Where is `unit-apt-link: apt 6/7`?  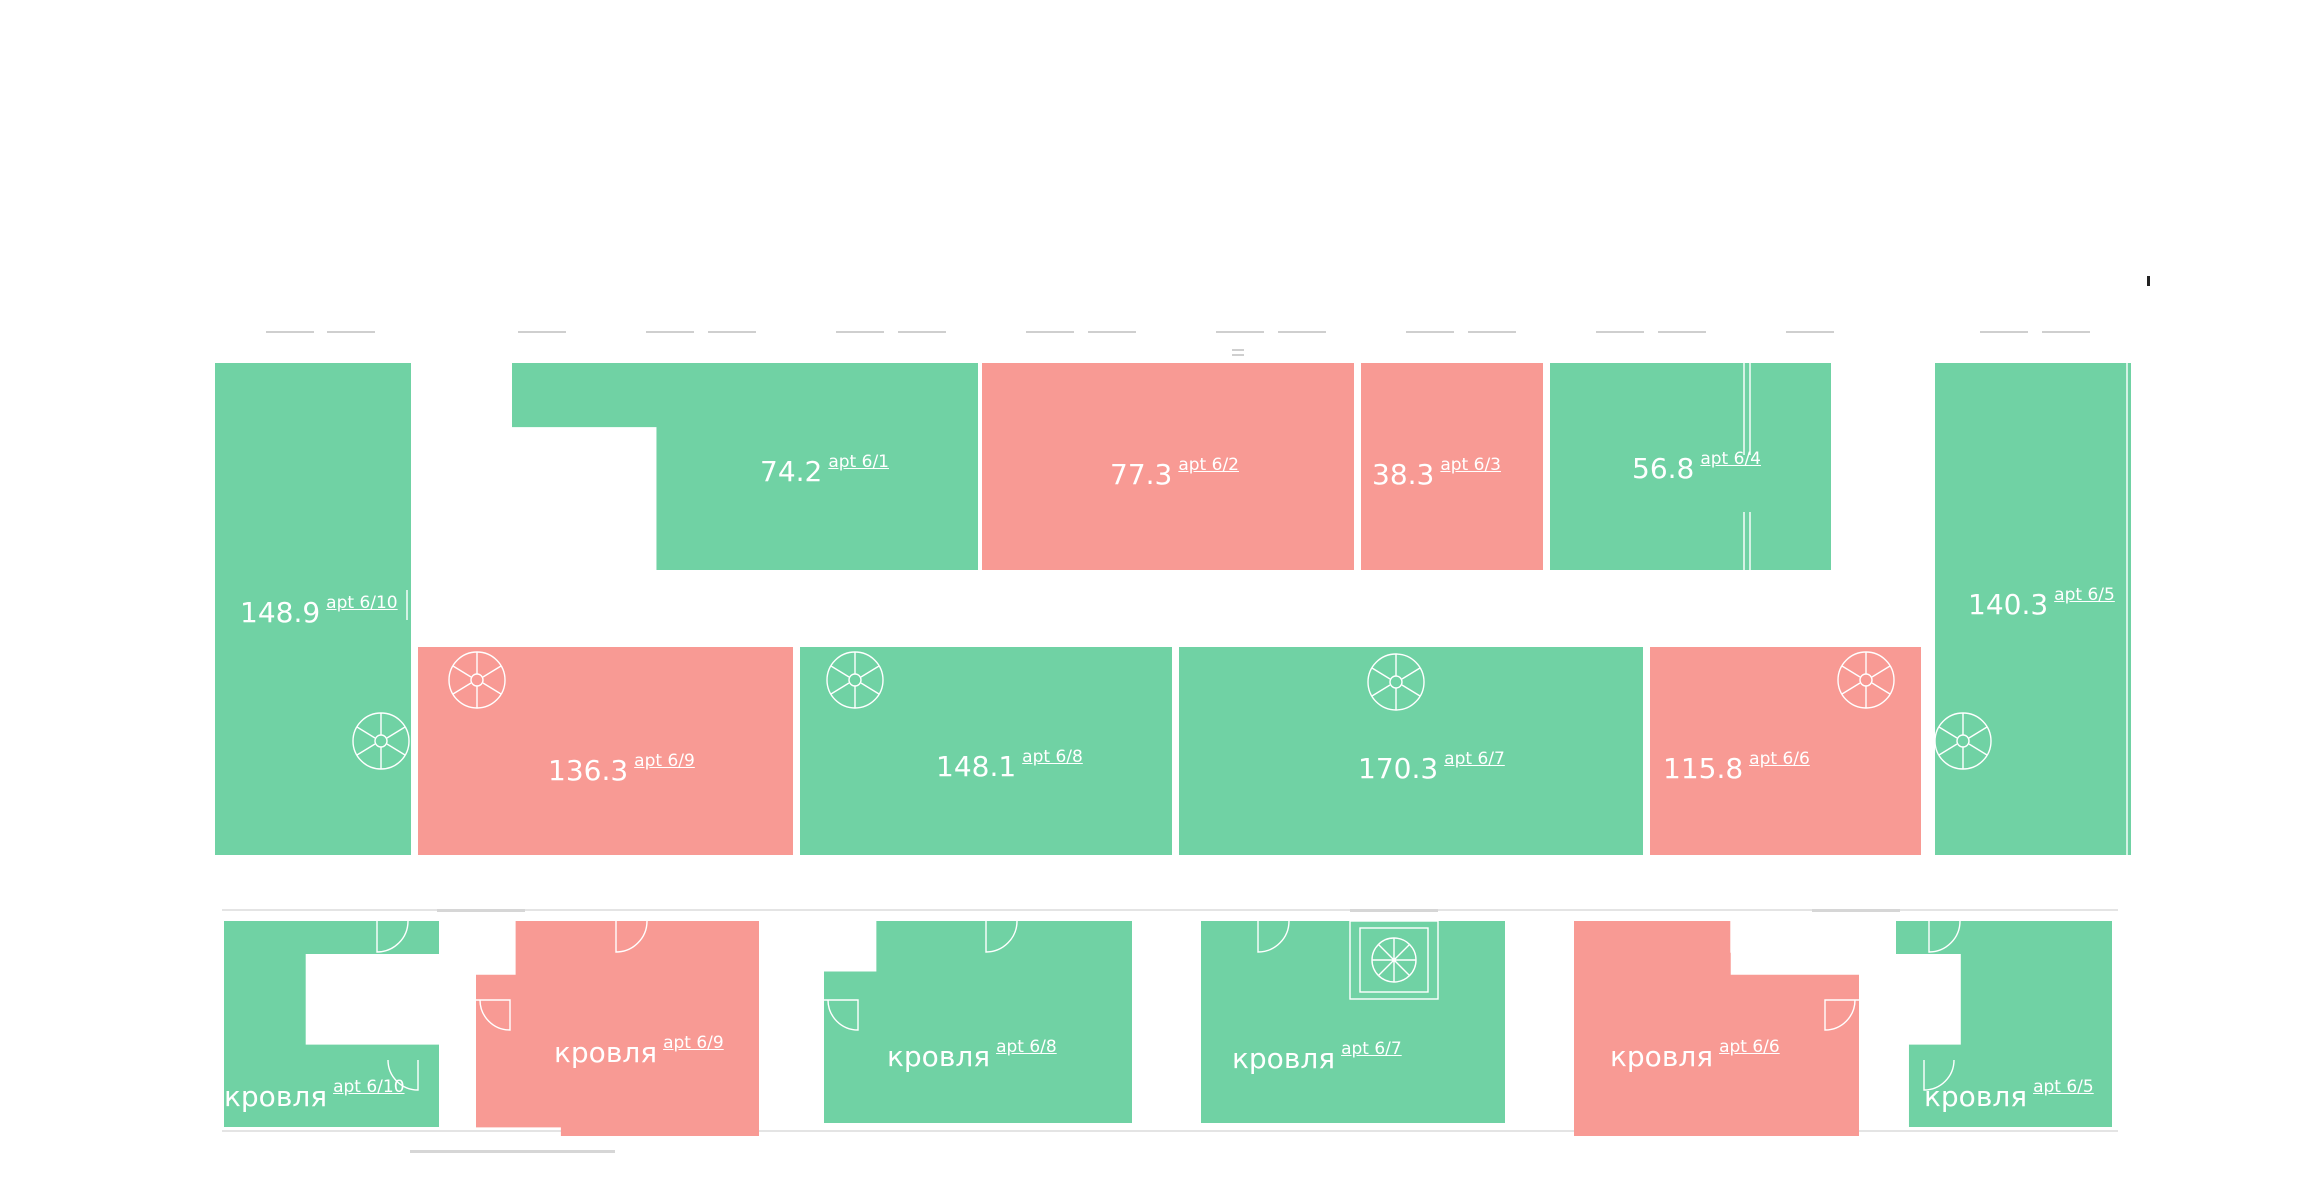
unit-apt-link: apt 6/7 is located at coordinates (1474, 759).